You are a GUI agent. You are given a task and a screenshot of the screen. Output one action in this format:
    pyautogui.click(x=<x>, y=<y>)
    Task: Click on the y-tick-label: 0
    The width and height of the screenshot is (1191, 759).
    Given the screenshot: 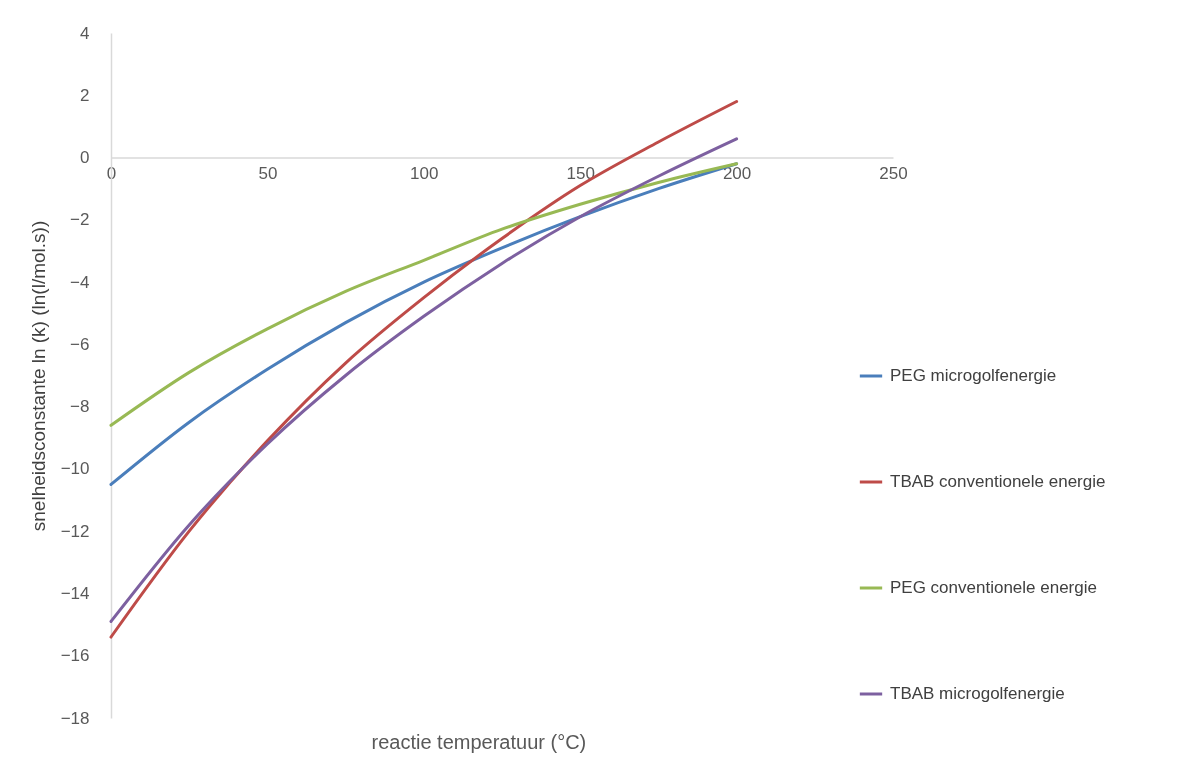 What is the action you would take?
    pyautogui.click(x=85, y=158)
    